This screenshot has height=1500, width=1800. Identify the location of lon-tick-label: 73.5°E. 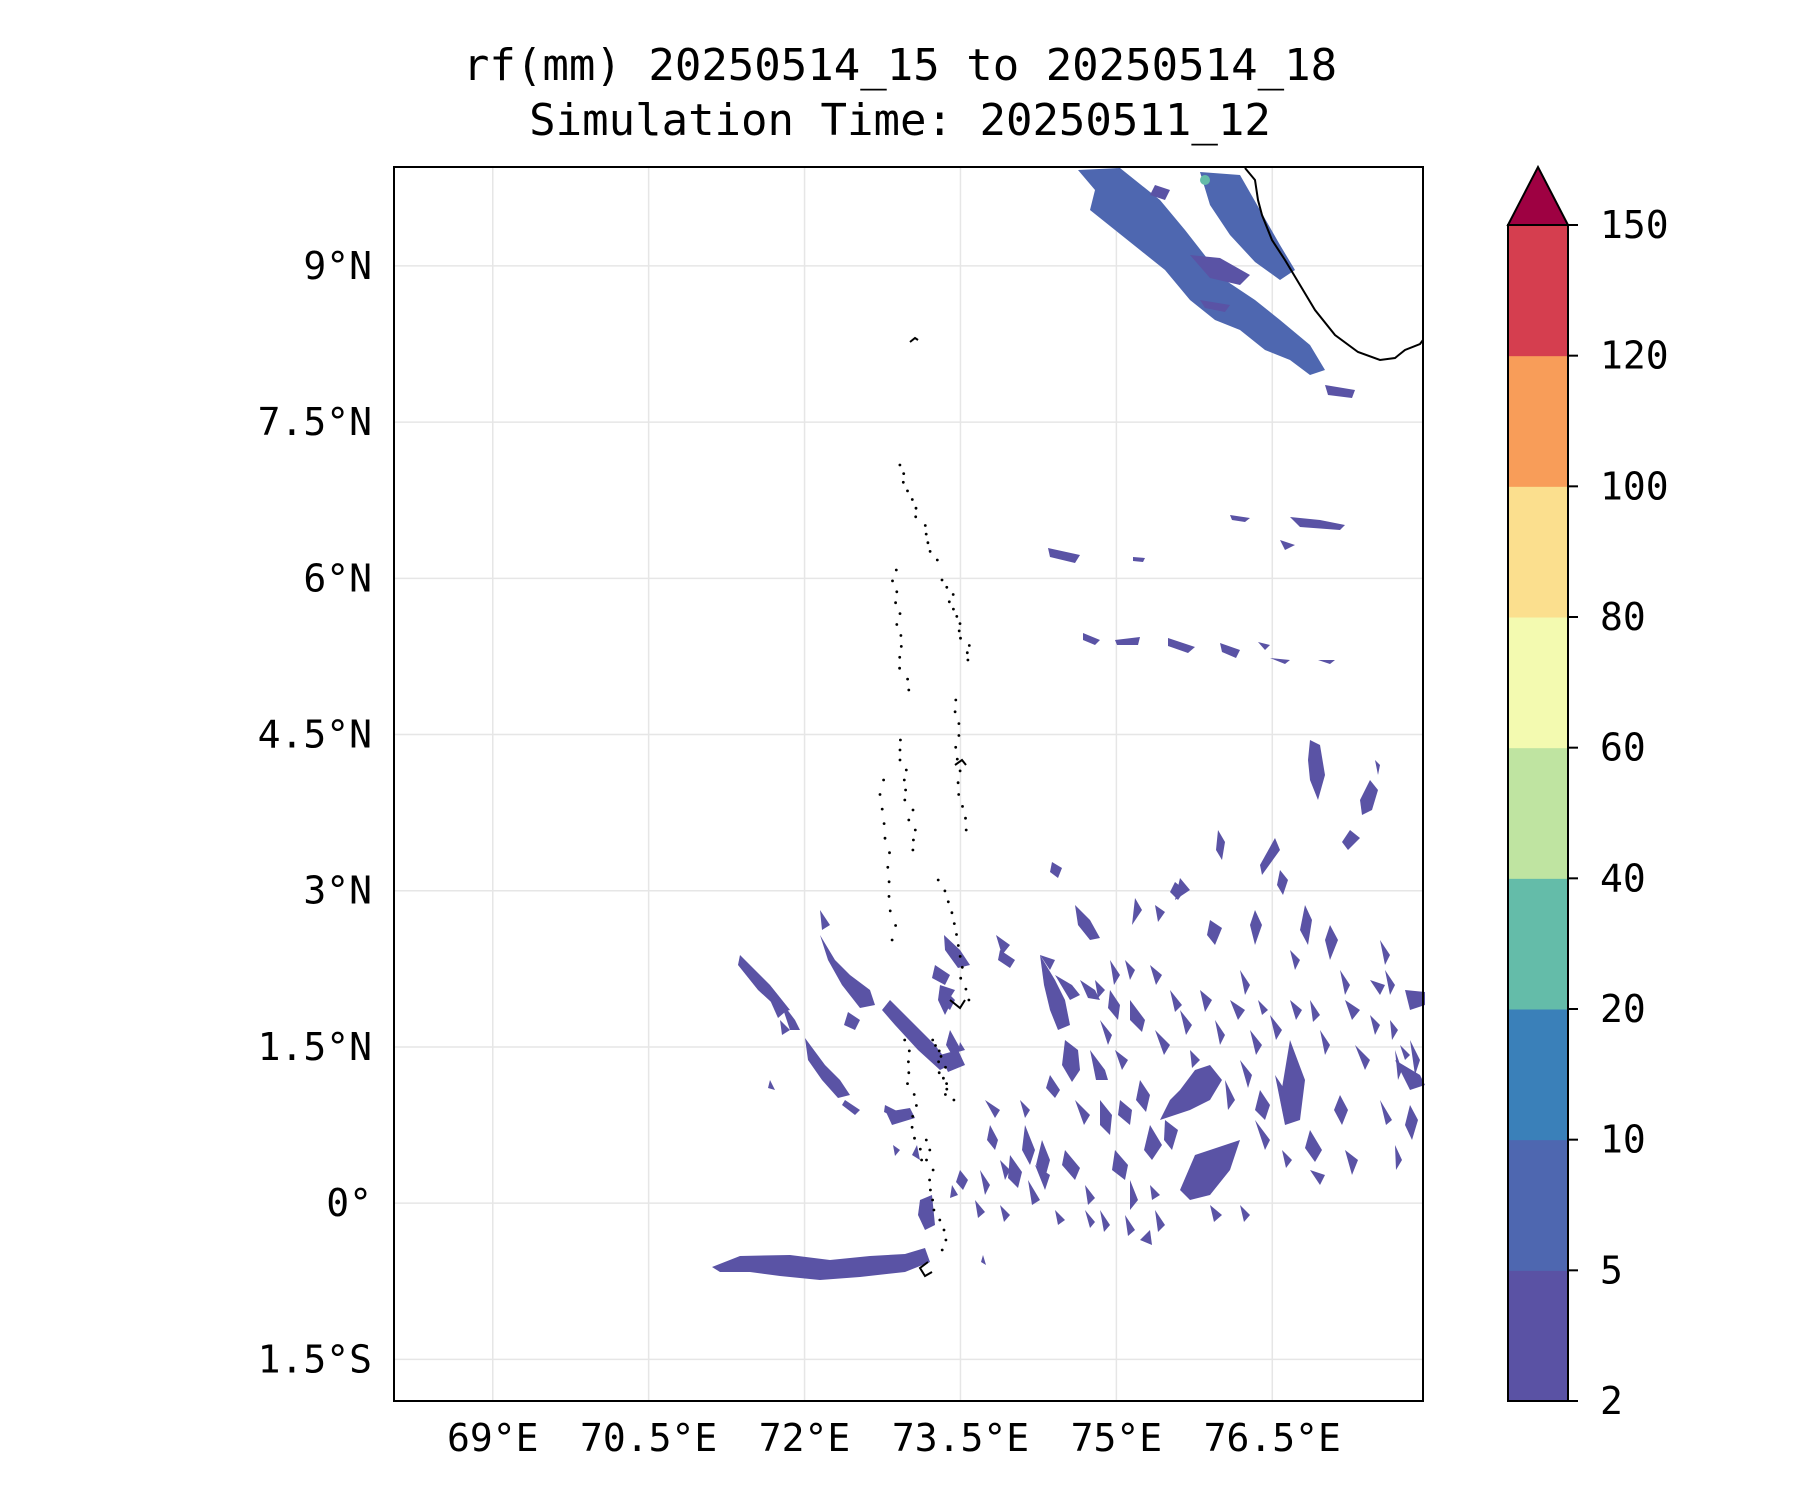
(960, 1438).